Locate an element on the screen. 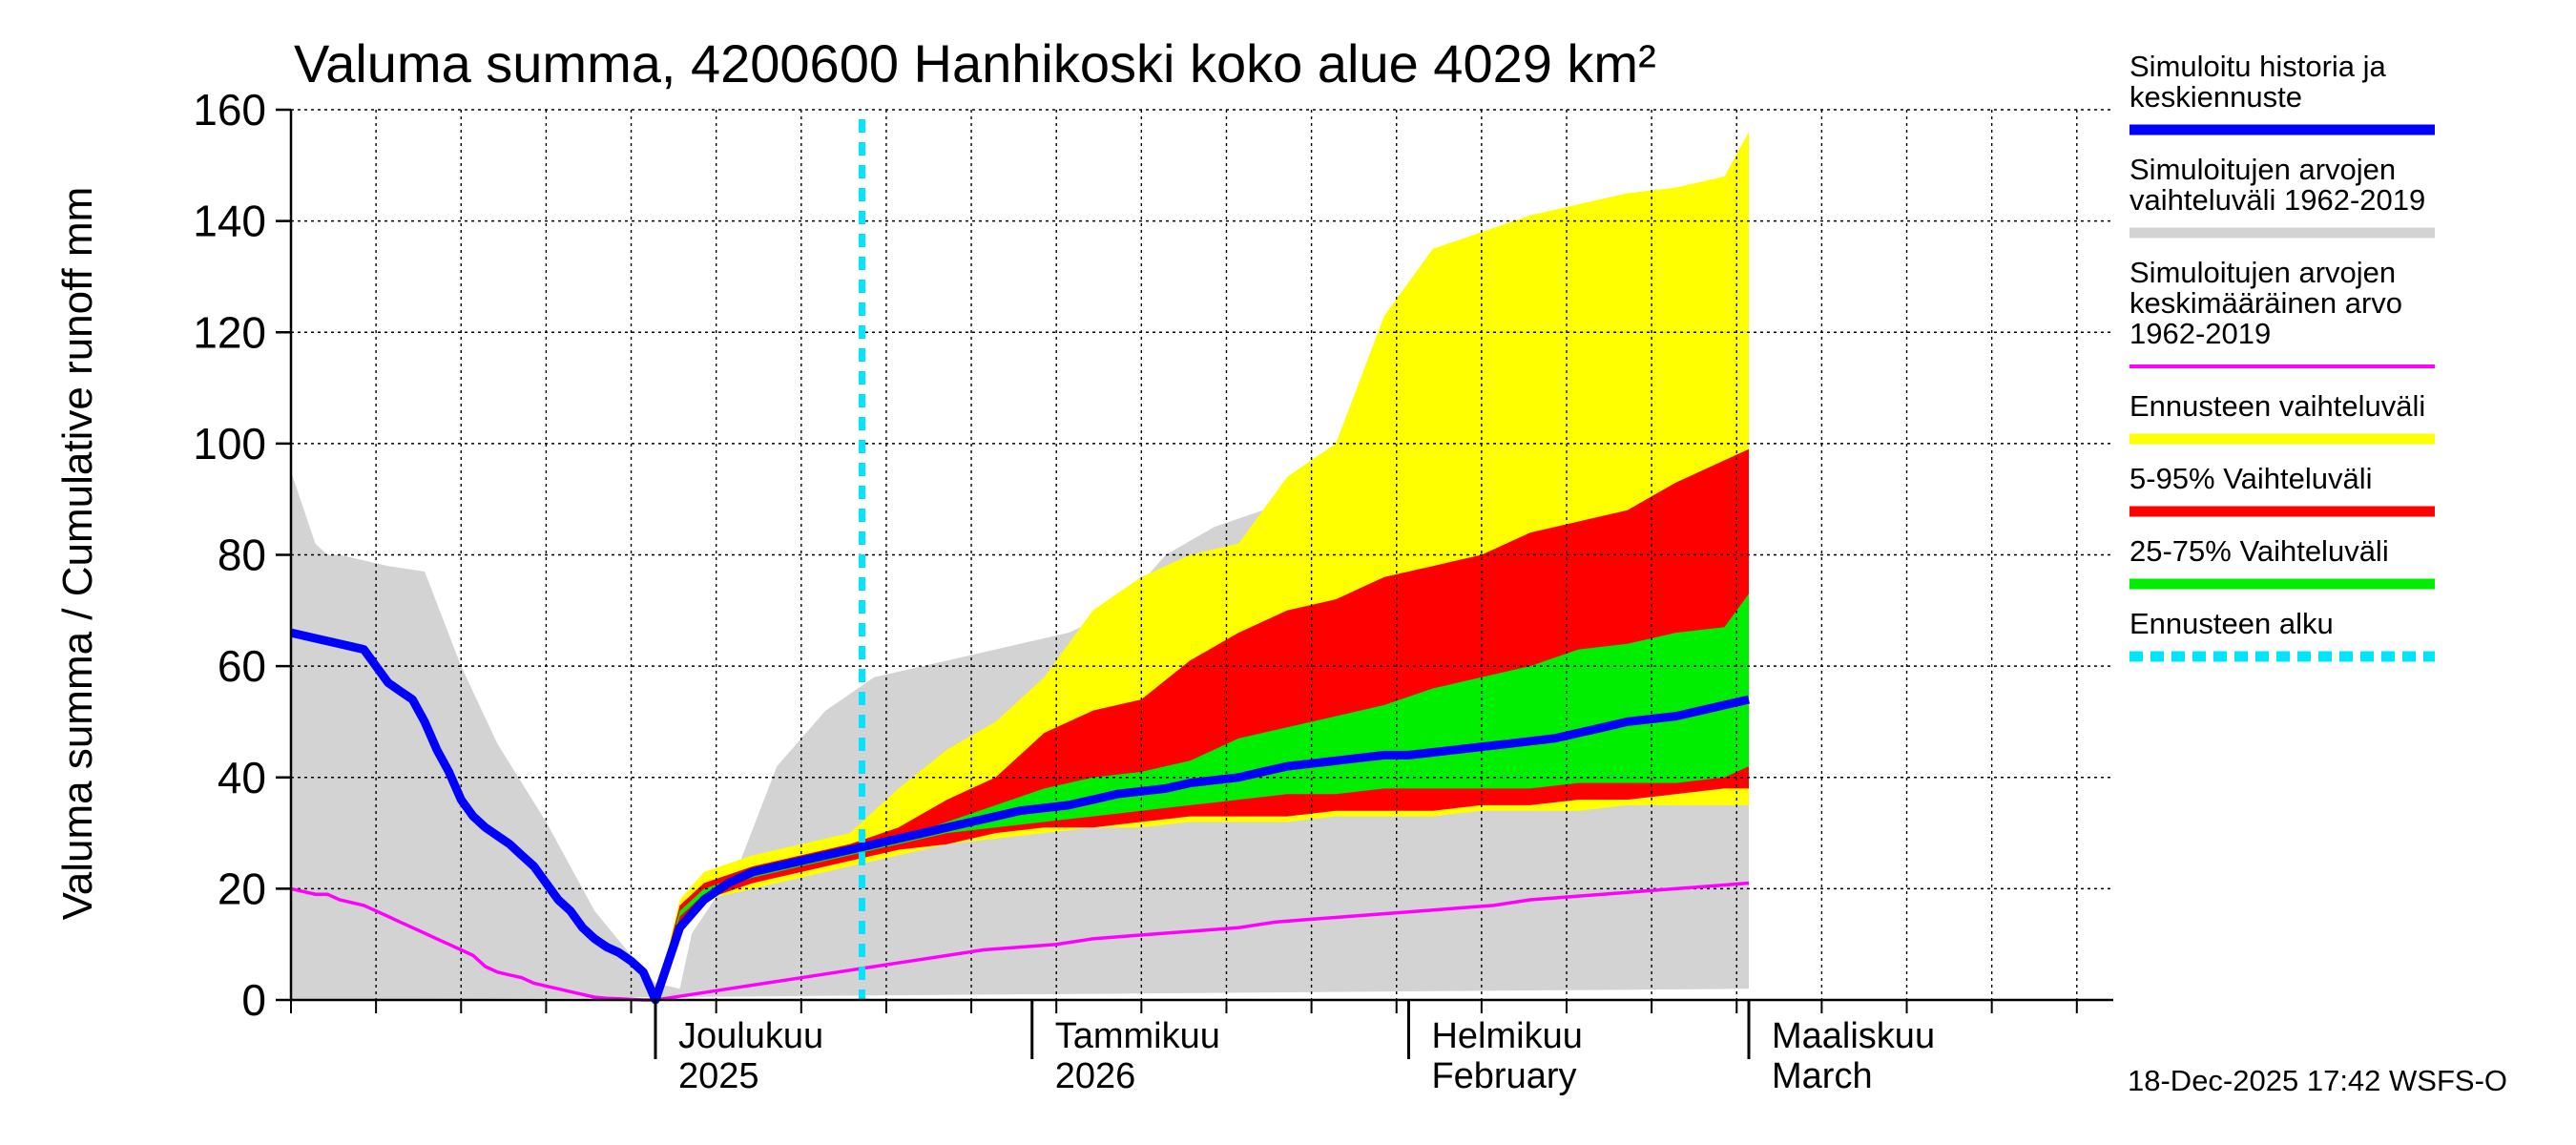  timestamp-label: 18-Dec-2025 17:42 WSFS-O is located at coordinates (2317, 1081).